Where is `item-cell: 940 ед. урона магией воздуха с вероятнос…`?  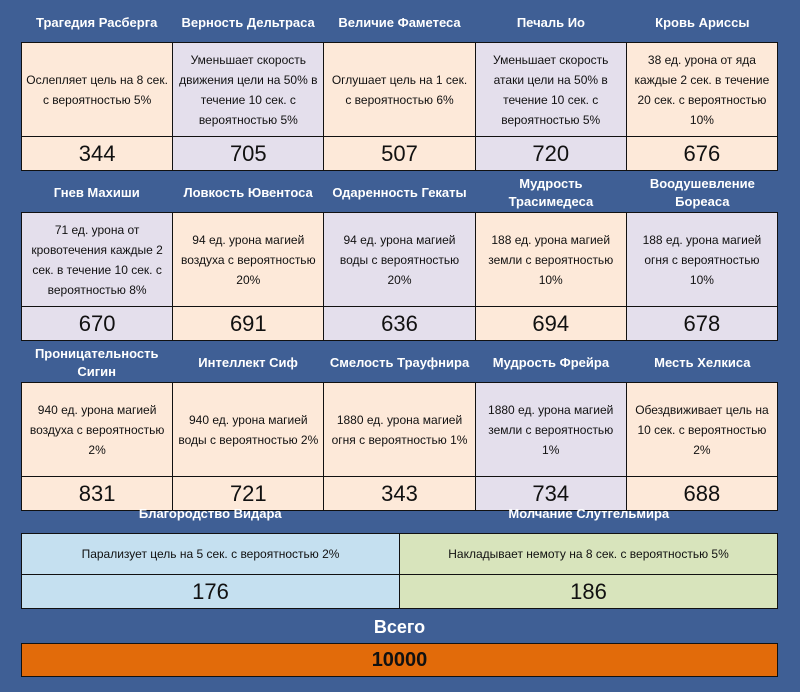
item-cell: 940 ед. урона магией воздуха с вероятнос… is located at coordinates (97, 446).